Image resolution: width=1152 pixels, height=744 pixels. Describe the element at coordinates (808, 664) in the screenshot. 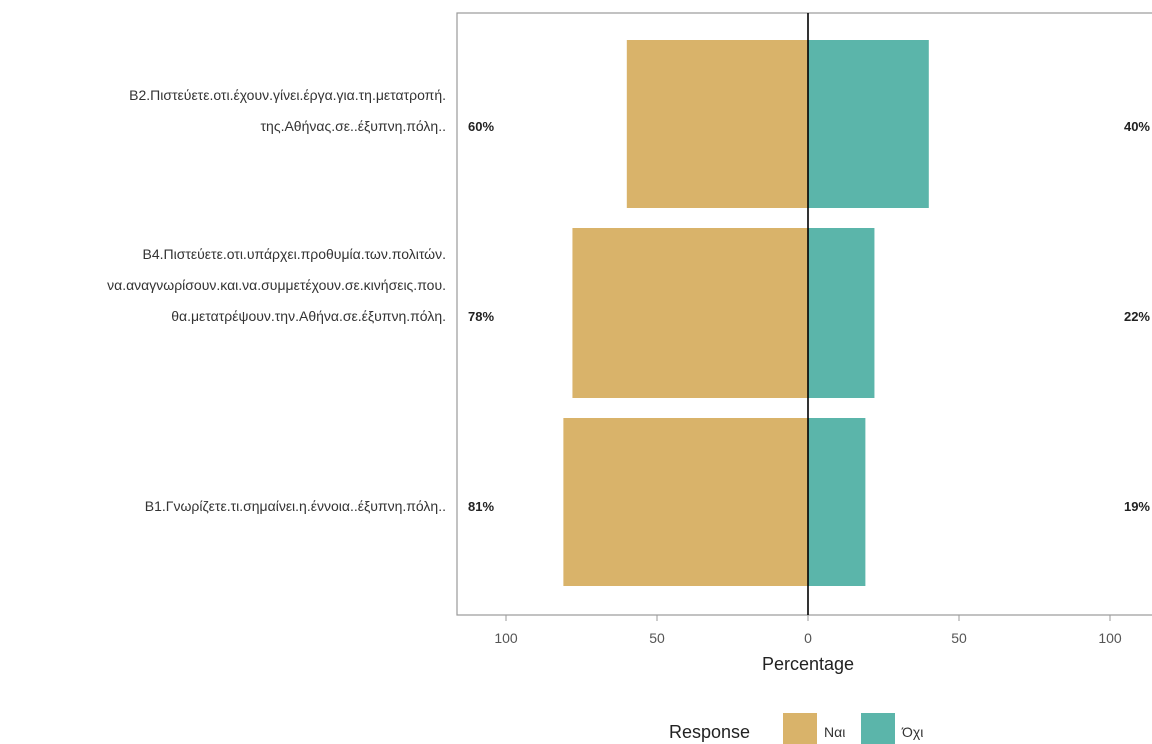

I see `x-axis-title: Percentage` at that location.